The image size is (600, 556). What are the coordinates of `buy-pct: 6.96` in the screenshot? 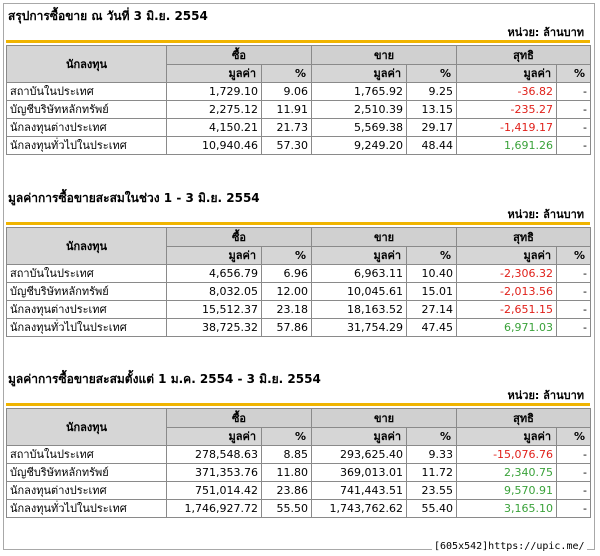 It's located at (286, 273).